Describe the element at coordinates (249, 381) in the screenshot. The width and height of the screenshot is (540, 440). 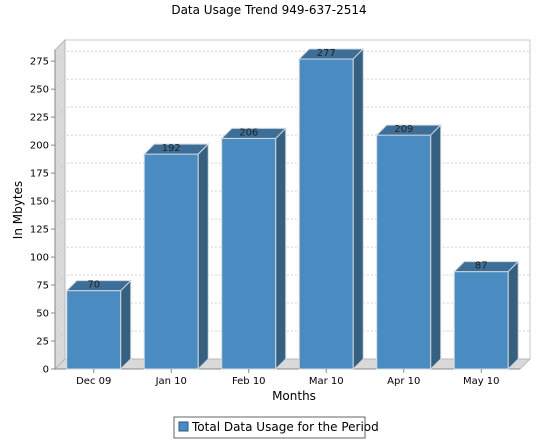
I see `x-tick-label: Feb 10` at that location.